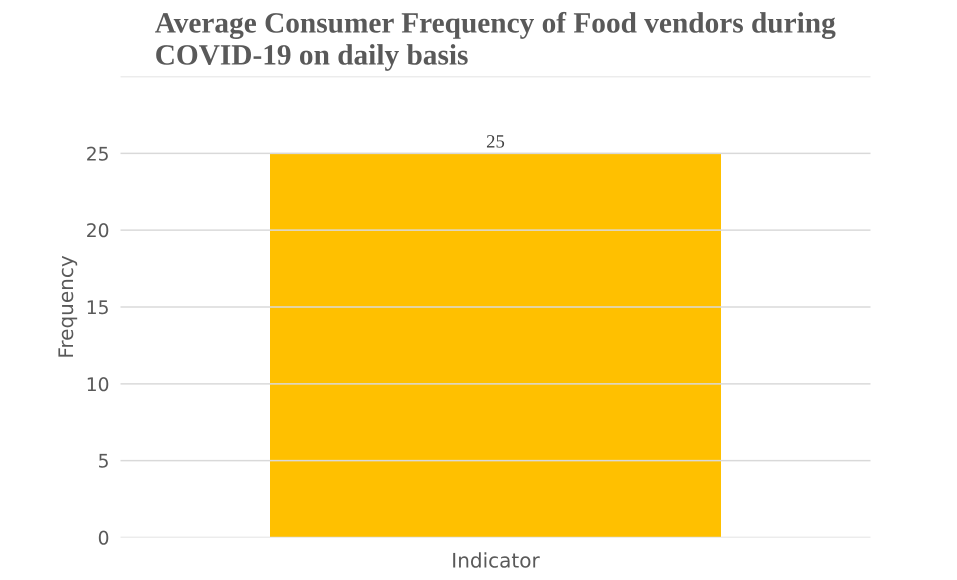  What do you see at coordinates (495, 560) in the screenshot?
I see `x-tick-label: Indicator` at bounding box center [495, 560].